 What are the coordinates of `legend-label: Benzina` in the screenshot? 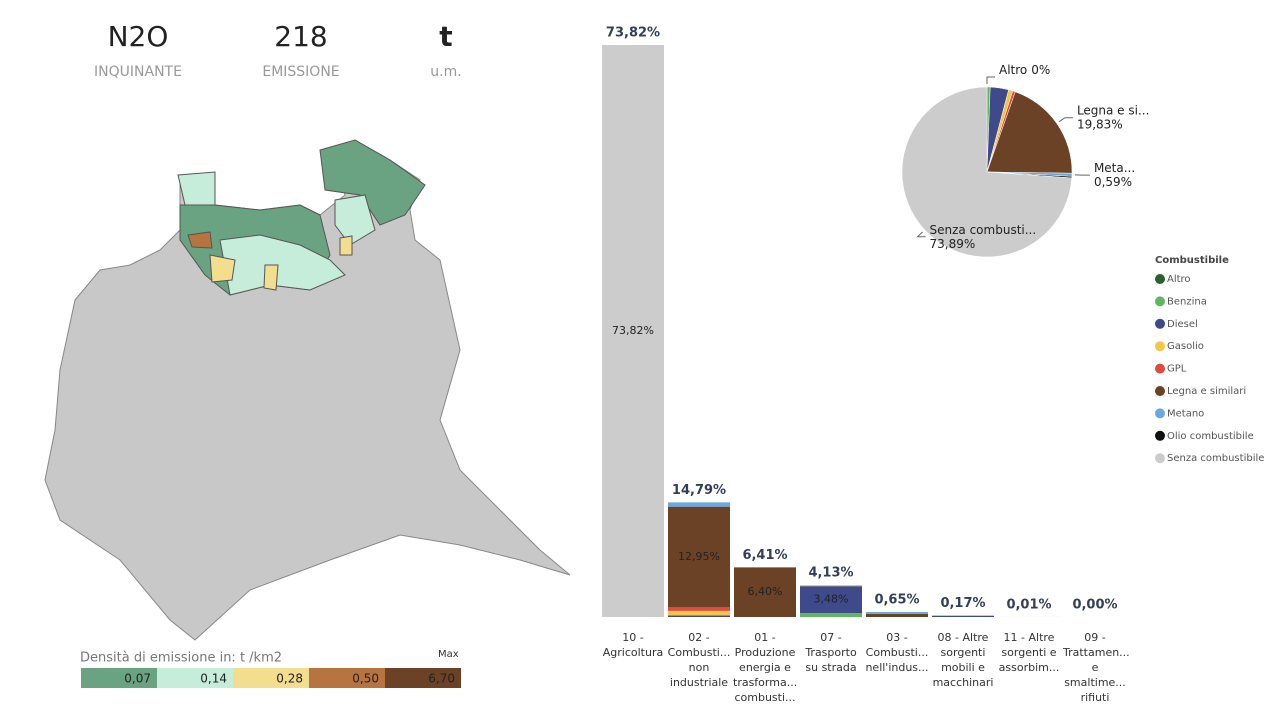 It's located at (1187, 301).